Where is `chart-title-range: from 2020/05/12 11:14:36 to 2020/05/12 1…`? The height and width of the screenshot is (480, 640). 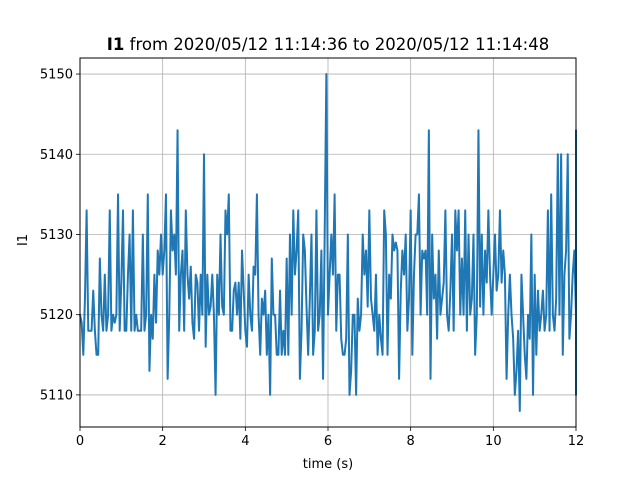
chart-title-range: from 2020/05/12 11:14:36 to 2020/05/12 1… is located at coordinates (336, 44).